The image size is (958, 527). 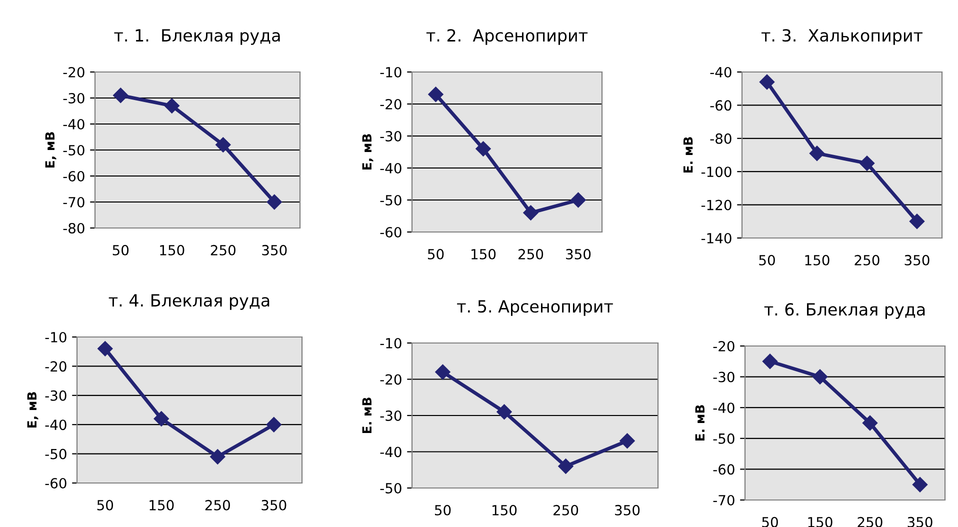 I want to click on chart-title: т. 1. Блеклая руда, so click(x=197, y=37).